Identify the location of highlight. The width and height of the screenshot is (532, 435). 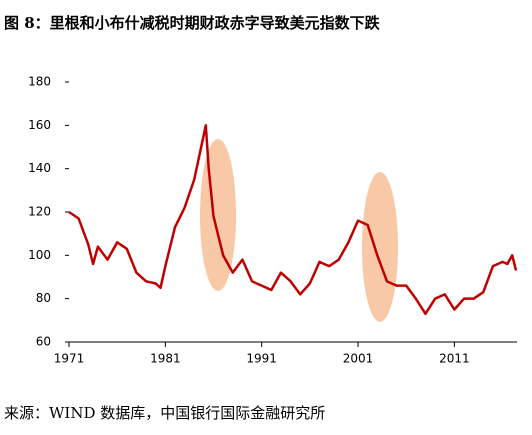
(380, 247).